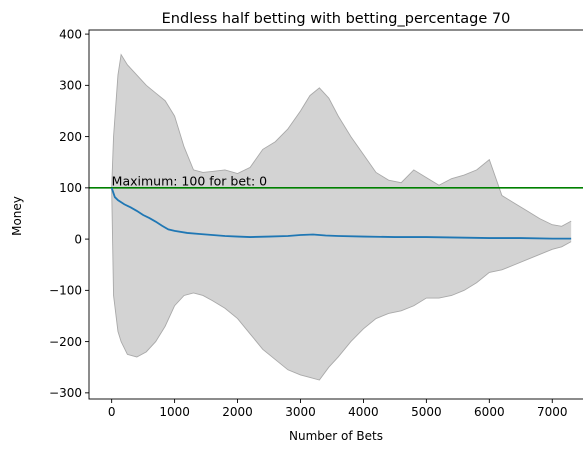  What do you see at coordinates (489, 412) in the screenshot?
I see `x-tick-label: 6000` at bounding box center [489, 412].